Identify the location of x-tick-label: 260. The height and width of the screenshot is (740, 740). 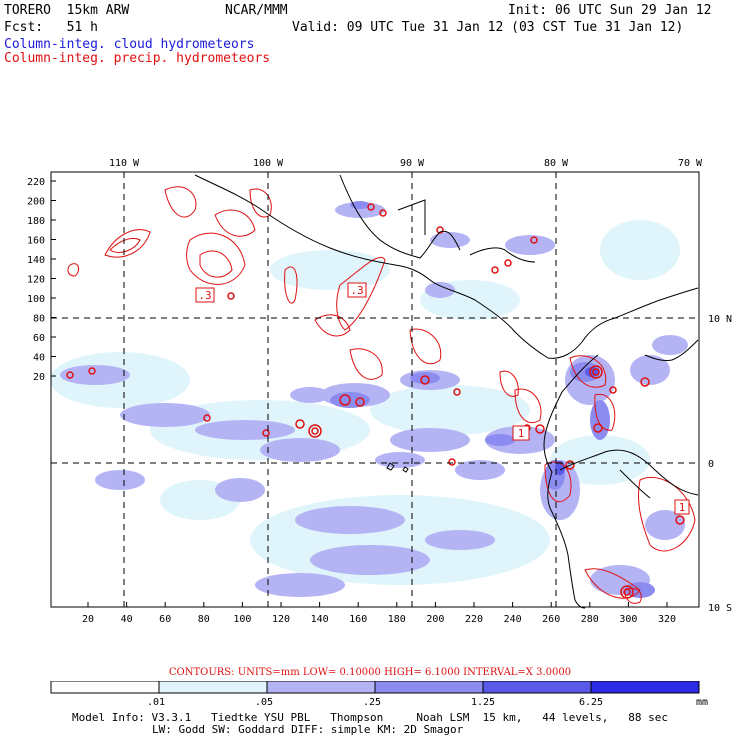
(551, 619).